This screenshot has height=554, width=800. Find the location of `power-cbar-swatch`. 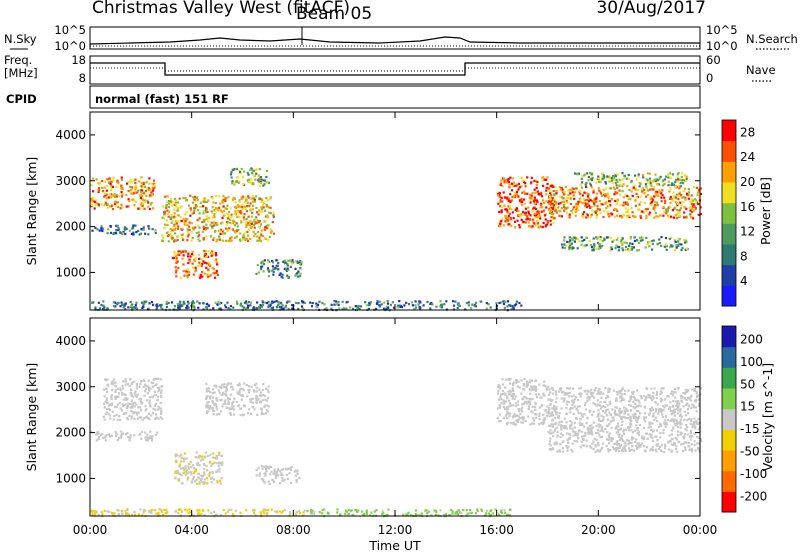

power-cbar-swatch is located at coordinates (729, 213).